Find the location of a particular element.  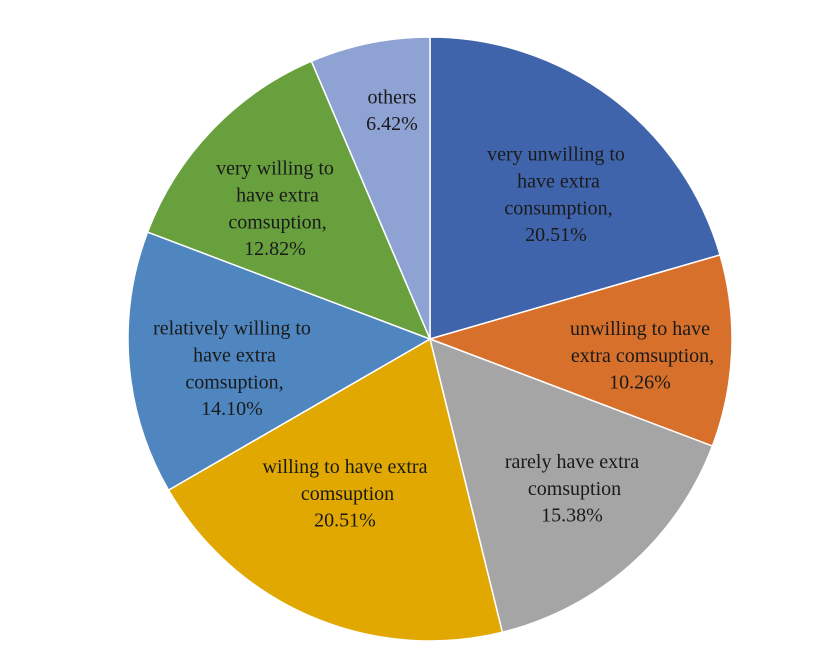

label-line: willing to have extra is located at coordinates (345, 467).